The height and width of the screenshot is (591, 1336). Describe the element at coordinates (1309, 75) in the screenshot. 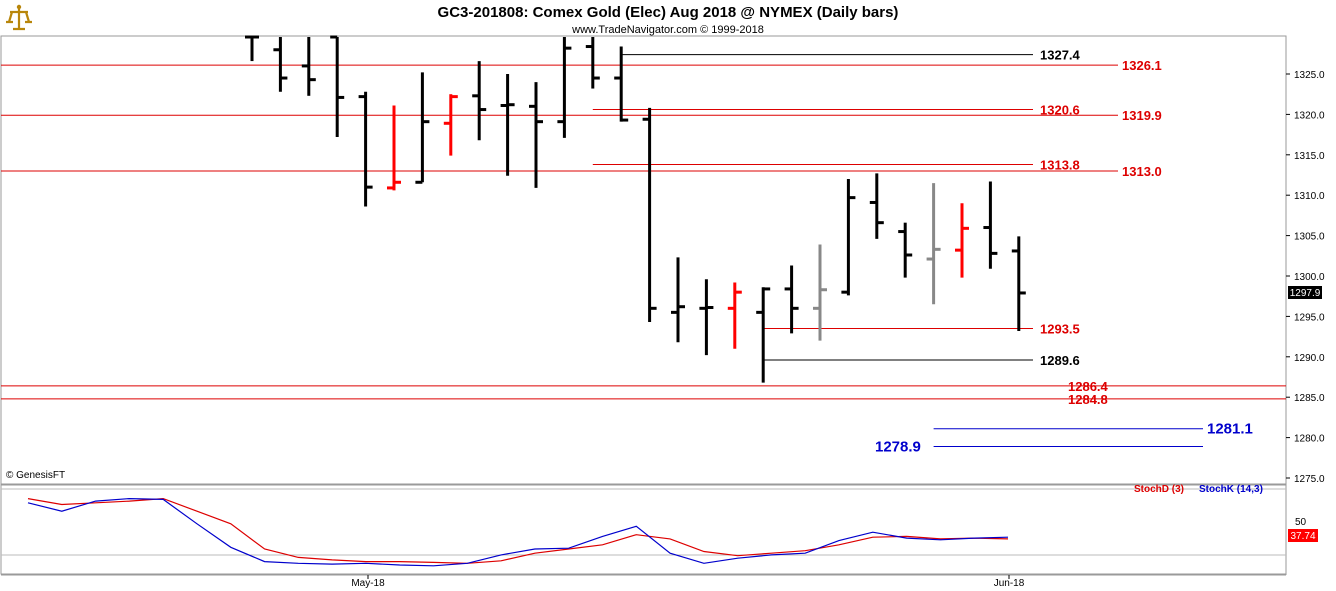

I see `y-tick-label: 1325.0` at that location.